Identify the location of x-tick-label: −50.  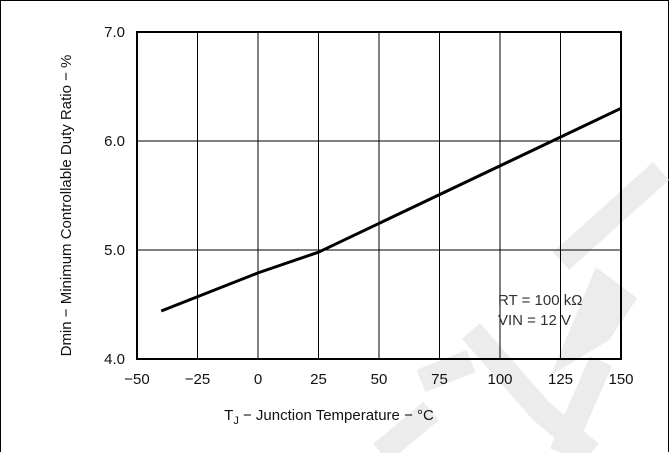
(136, 379).